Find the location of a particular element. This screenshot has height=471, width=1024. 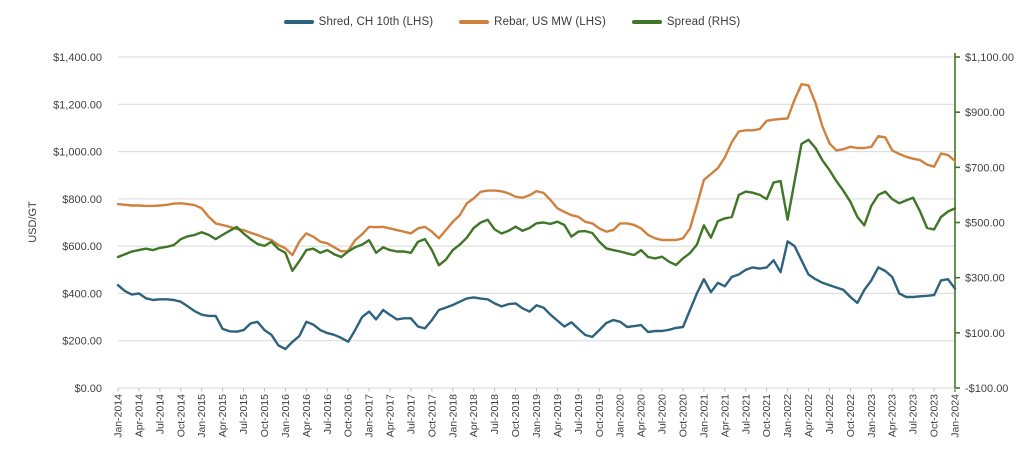

x-axis-tick-label: Oct-2014 is located at coordinates (181, 415).